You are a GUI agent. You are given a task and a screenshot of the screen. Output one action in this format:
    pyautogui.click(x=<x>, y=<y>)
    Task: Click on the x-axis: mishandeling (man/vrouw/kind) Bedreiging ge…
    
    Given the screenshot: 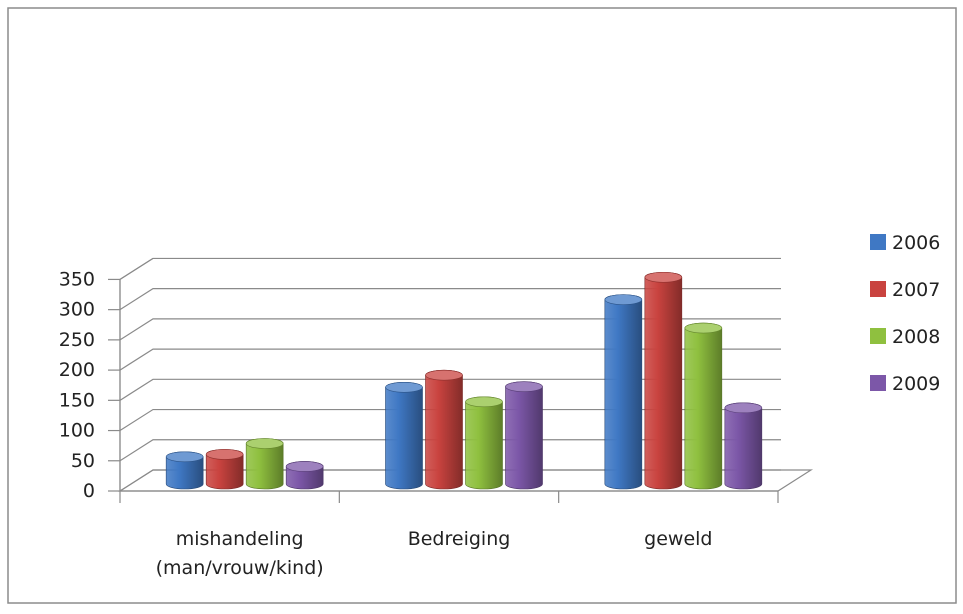 What is the action you would take?
    pyautogui.click(x=449, y=534)
    